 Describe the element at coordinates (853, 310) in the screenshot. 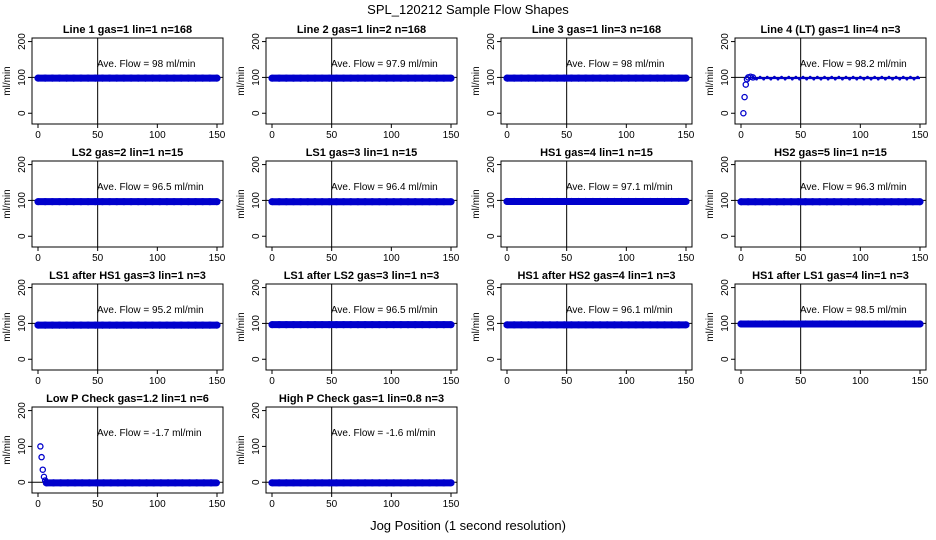

I see `average-flow-annotation: Ave. Flow = 98.5 ml/min` at that location.